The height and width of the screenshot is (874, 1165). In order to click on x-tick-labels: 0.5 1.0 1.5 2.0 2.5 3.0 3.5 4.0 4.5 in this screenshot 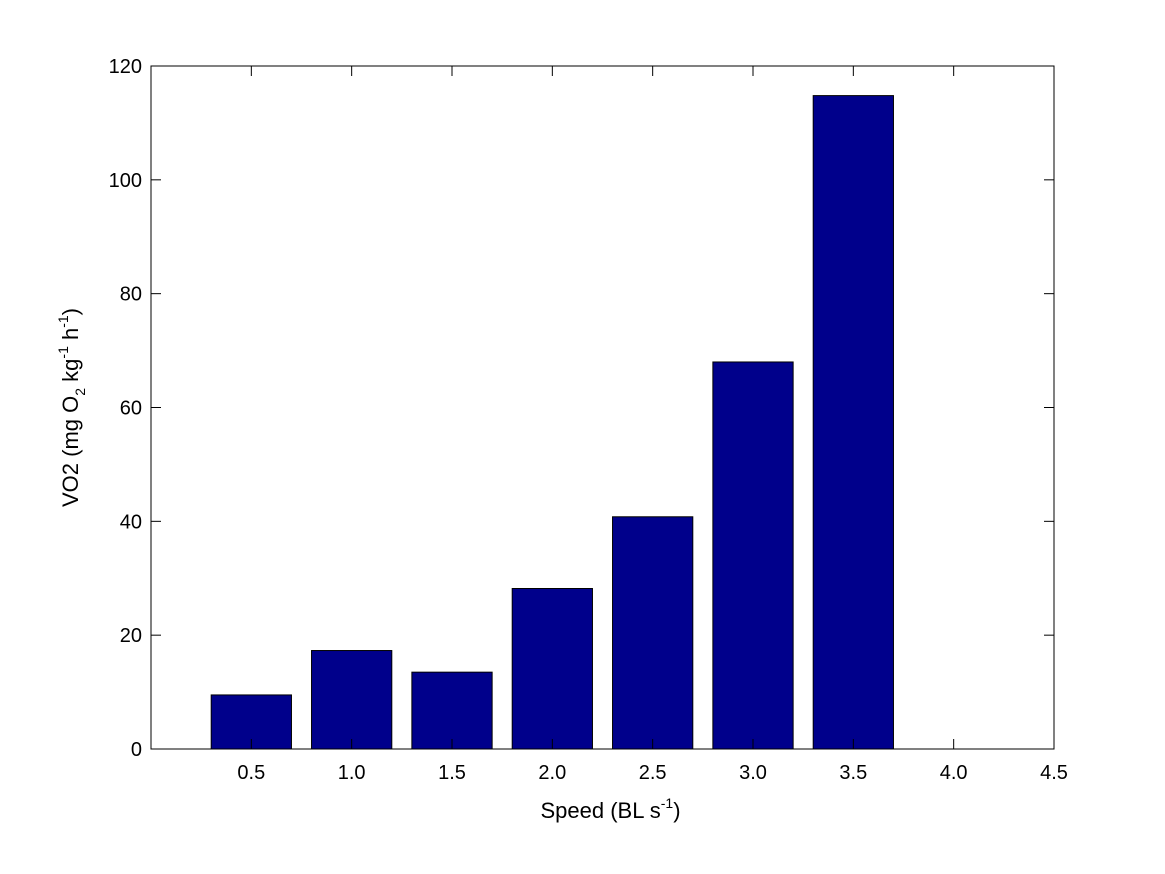, I will do `click(652, 773)`.